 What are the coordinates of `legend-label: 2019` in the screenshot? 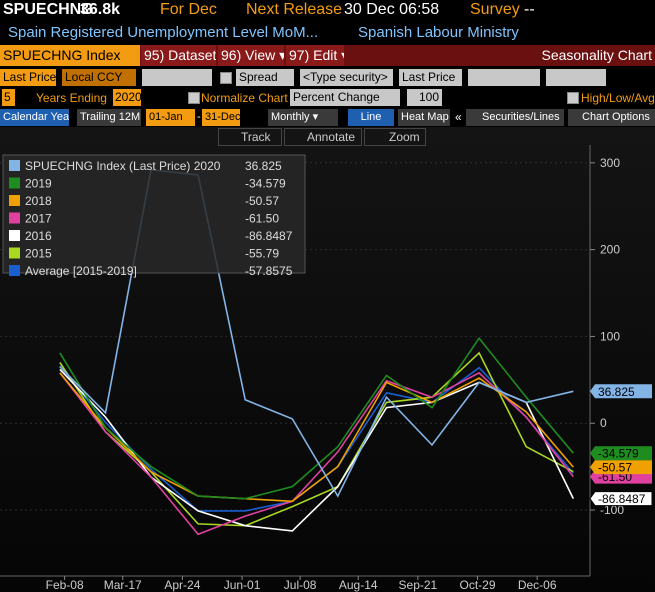 It's located at (38, 184).